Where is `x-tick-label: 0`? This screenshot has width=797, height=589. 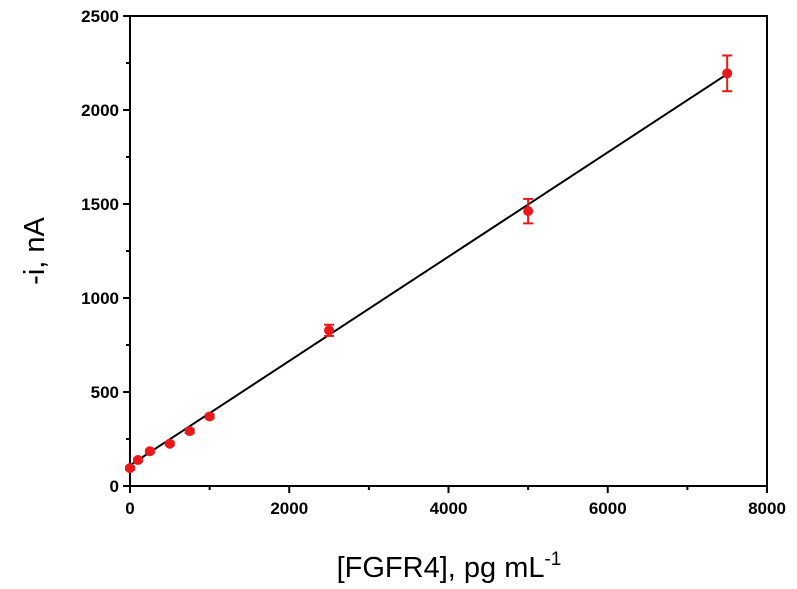
x-tick-label: 0 is located at coordinates (129, 508).